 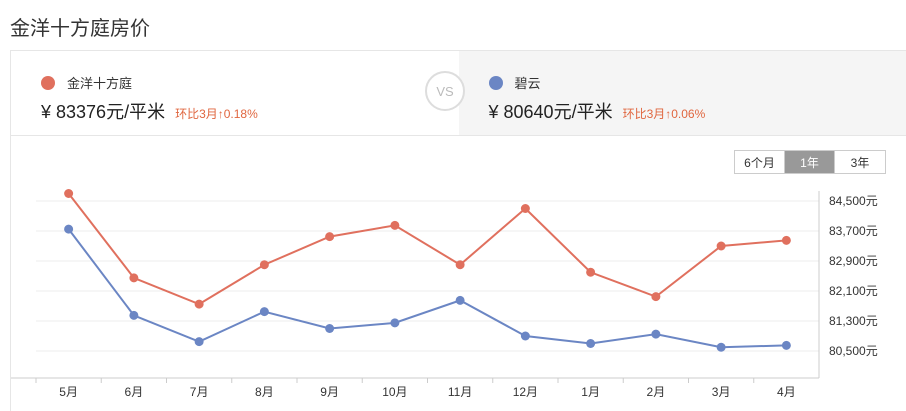 I want to click on compare-left-name-row: 金洋十方庭, so click(x=86, y=82).